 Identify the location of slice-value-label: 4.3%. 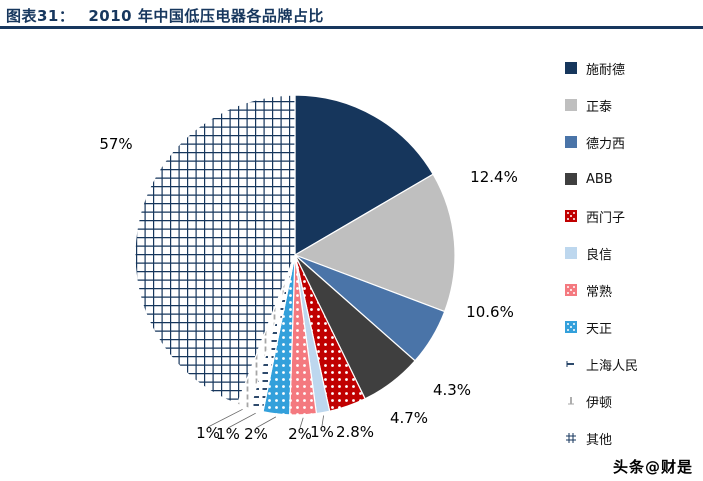
(452, 390).